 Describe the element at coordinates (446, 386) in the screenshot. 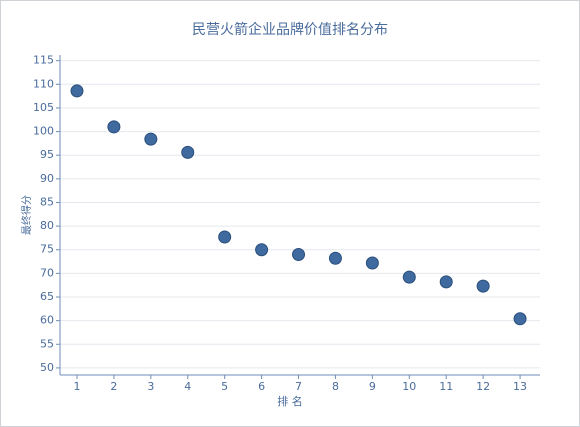

I see `x-tick-label: 11` at that location.